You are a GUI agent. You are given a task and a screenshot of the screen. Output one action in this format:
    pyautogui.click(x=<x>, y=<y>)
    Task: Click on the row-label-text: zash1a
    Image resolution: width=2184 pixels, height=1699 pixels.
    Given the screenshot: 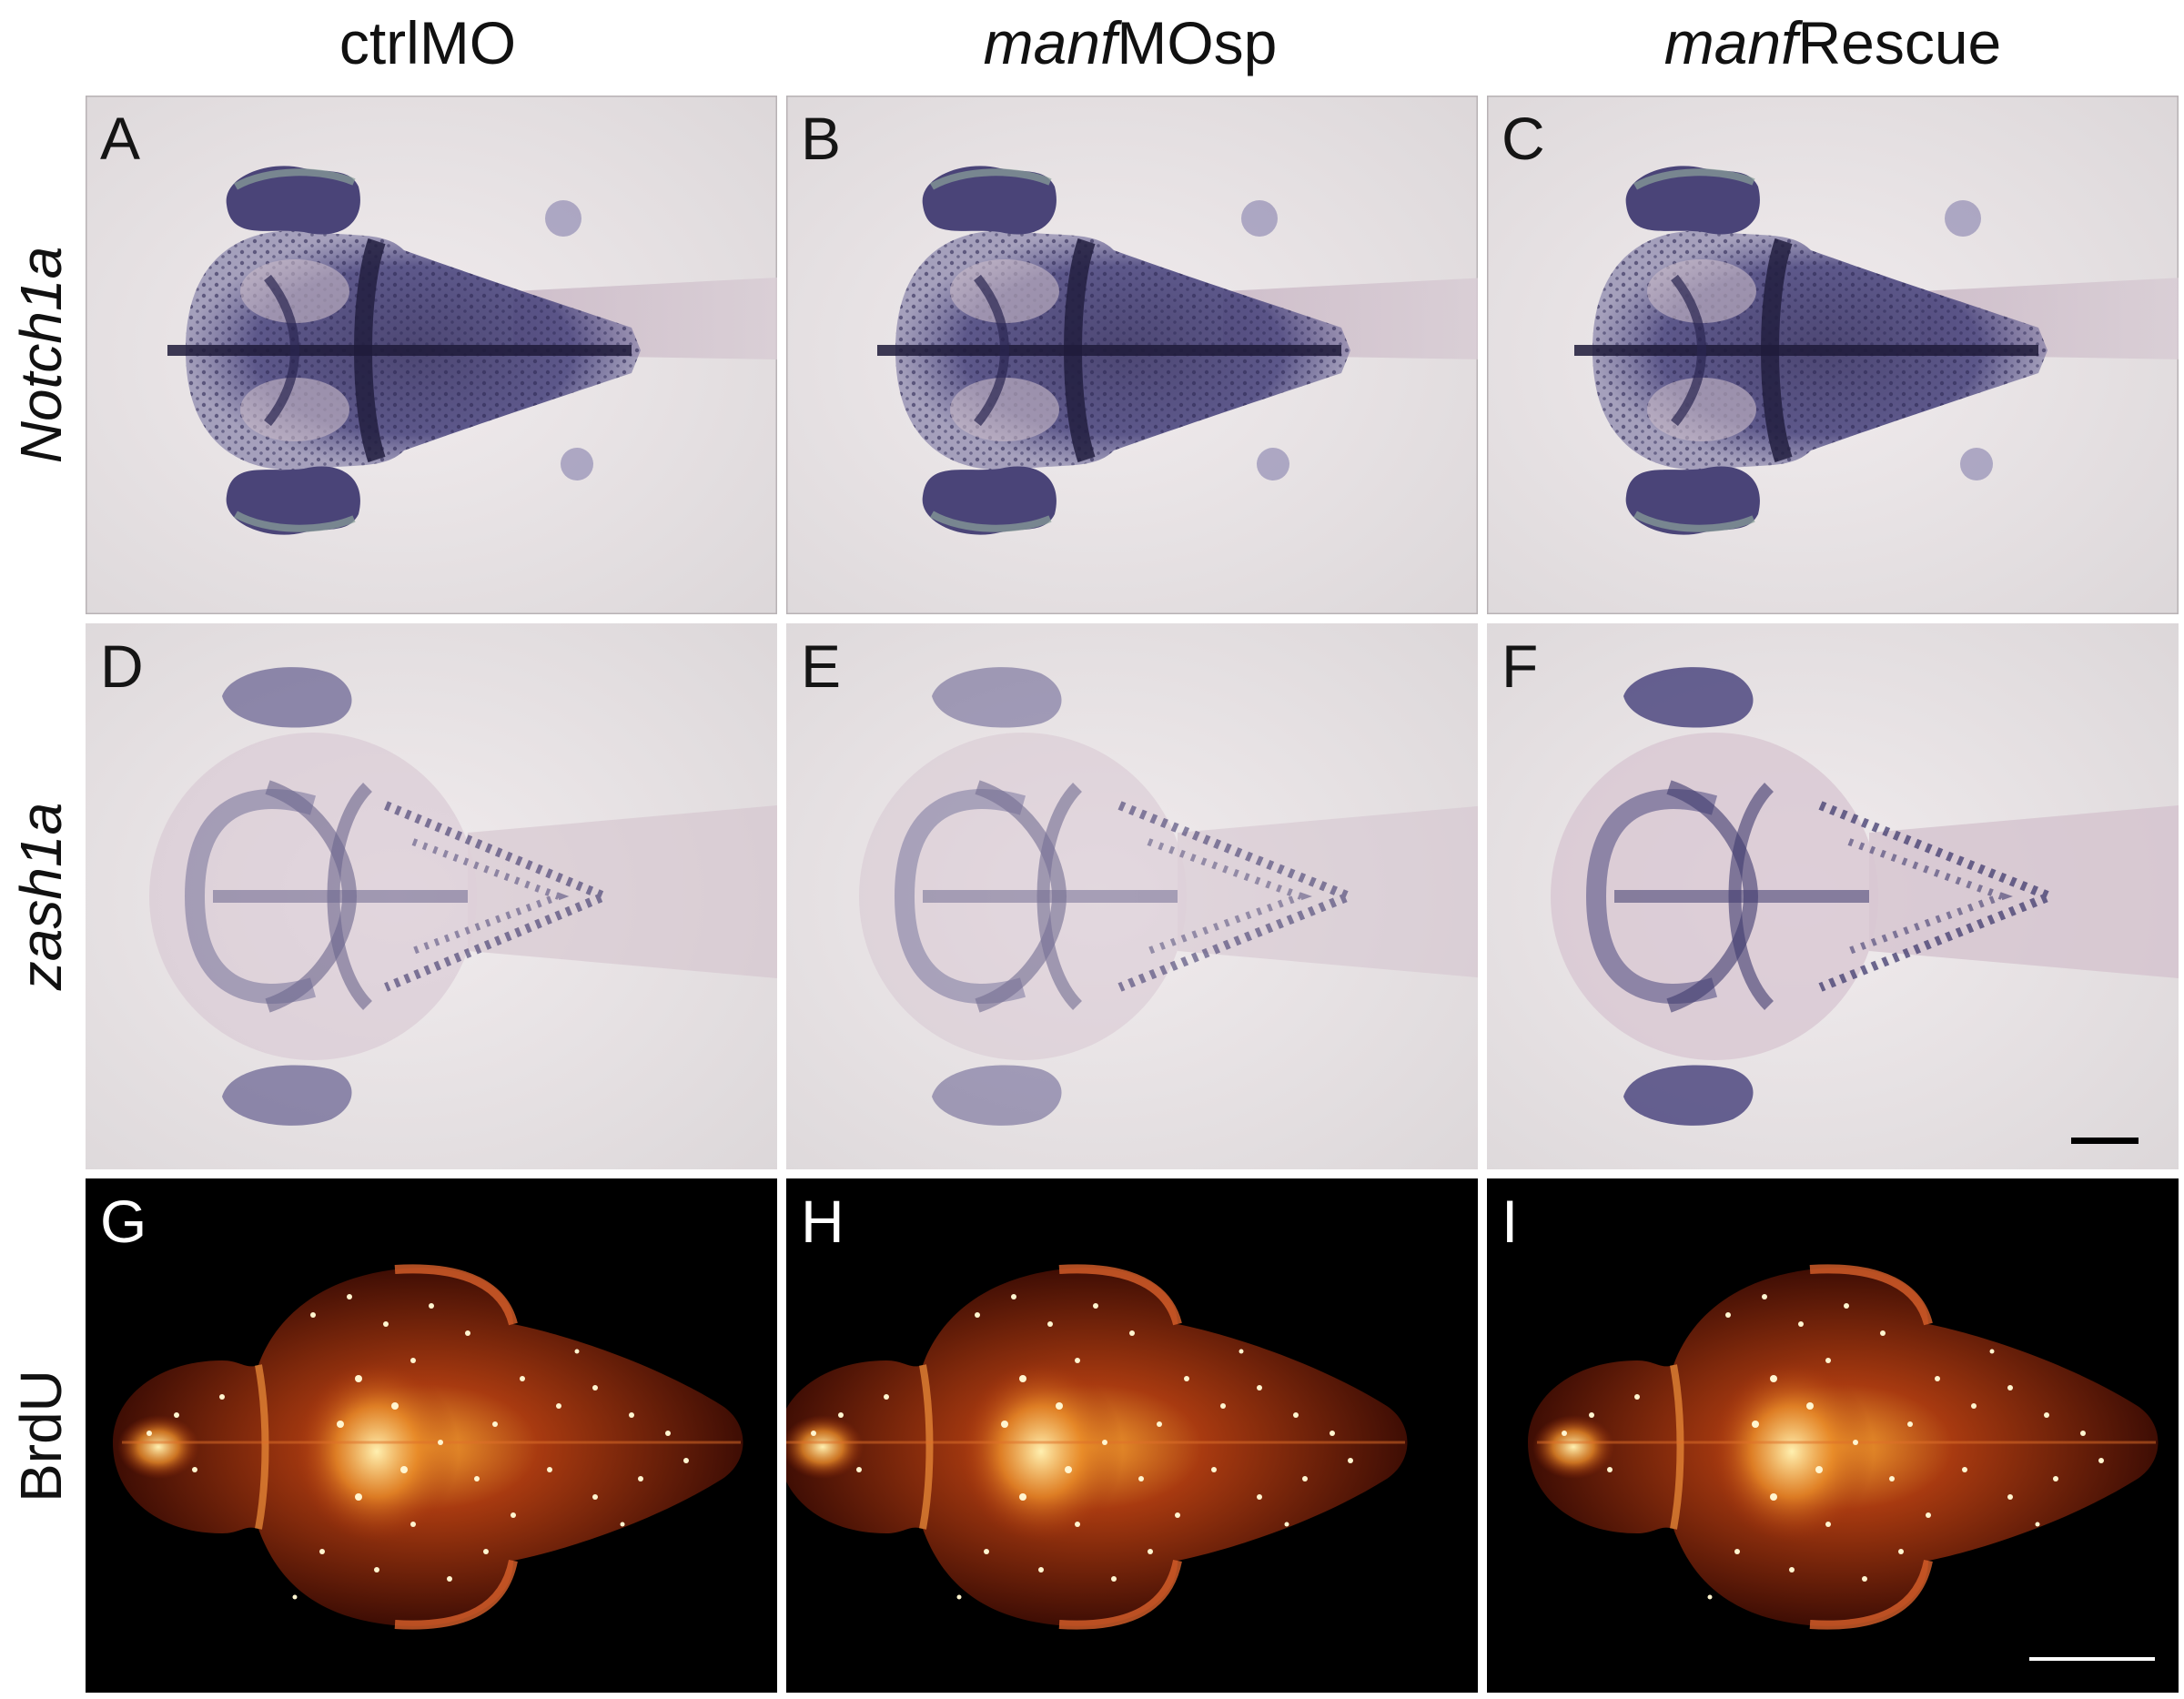 What is the action you would take?
    pyautogui.click(x=41, y=896)
    